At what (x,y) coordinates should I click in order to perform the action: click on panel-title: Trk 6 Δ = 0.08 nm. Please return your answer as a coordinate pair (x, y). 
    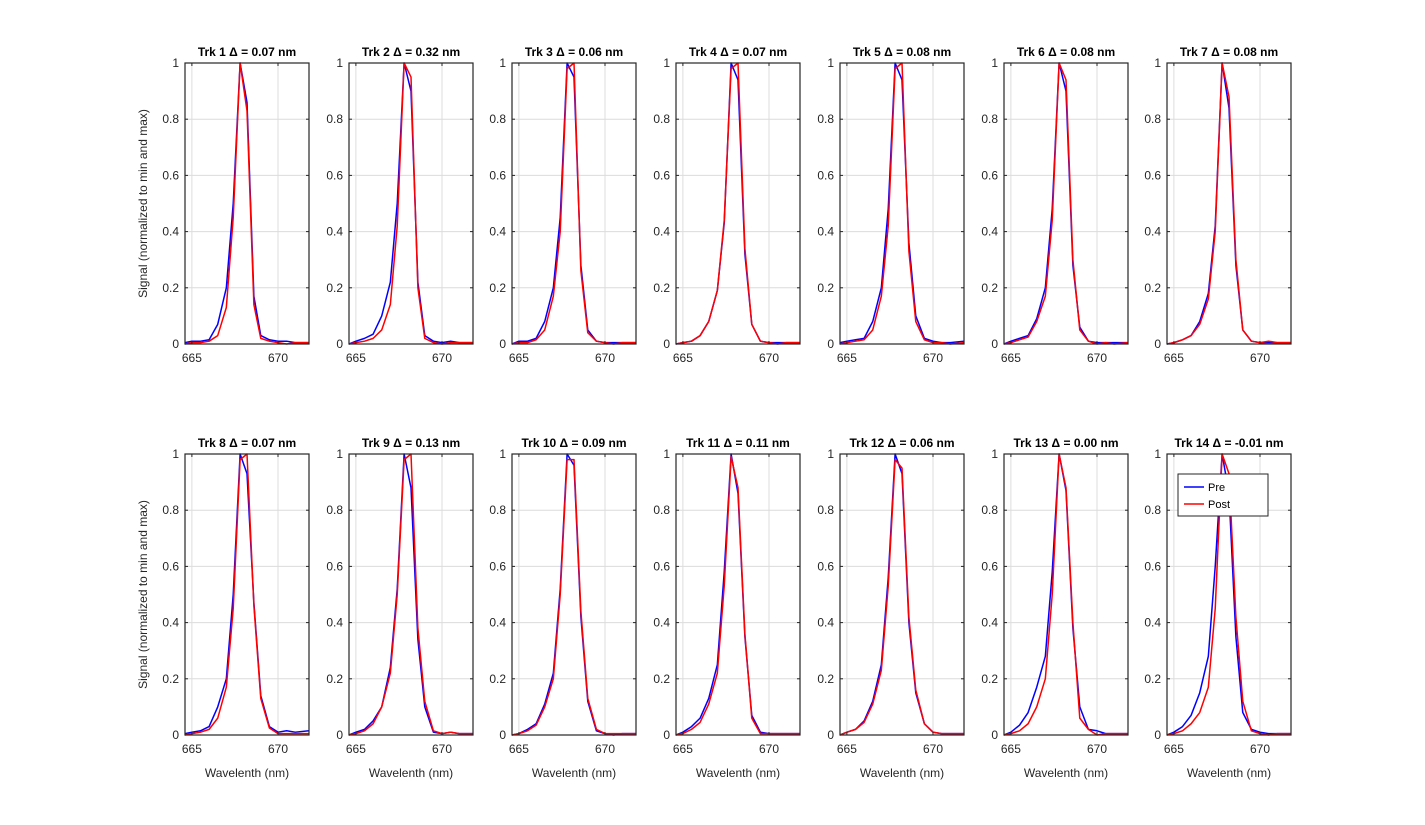
    Looking at the image, I should click on (1066, 52).